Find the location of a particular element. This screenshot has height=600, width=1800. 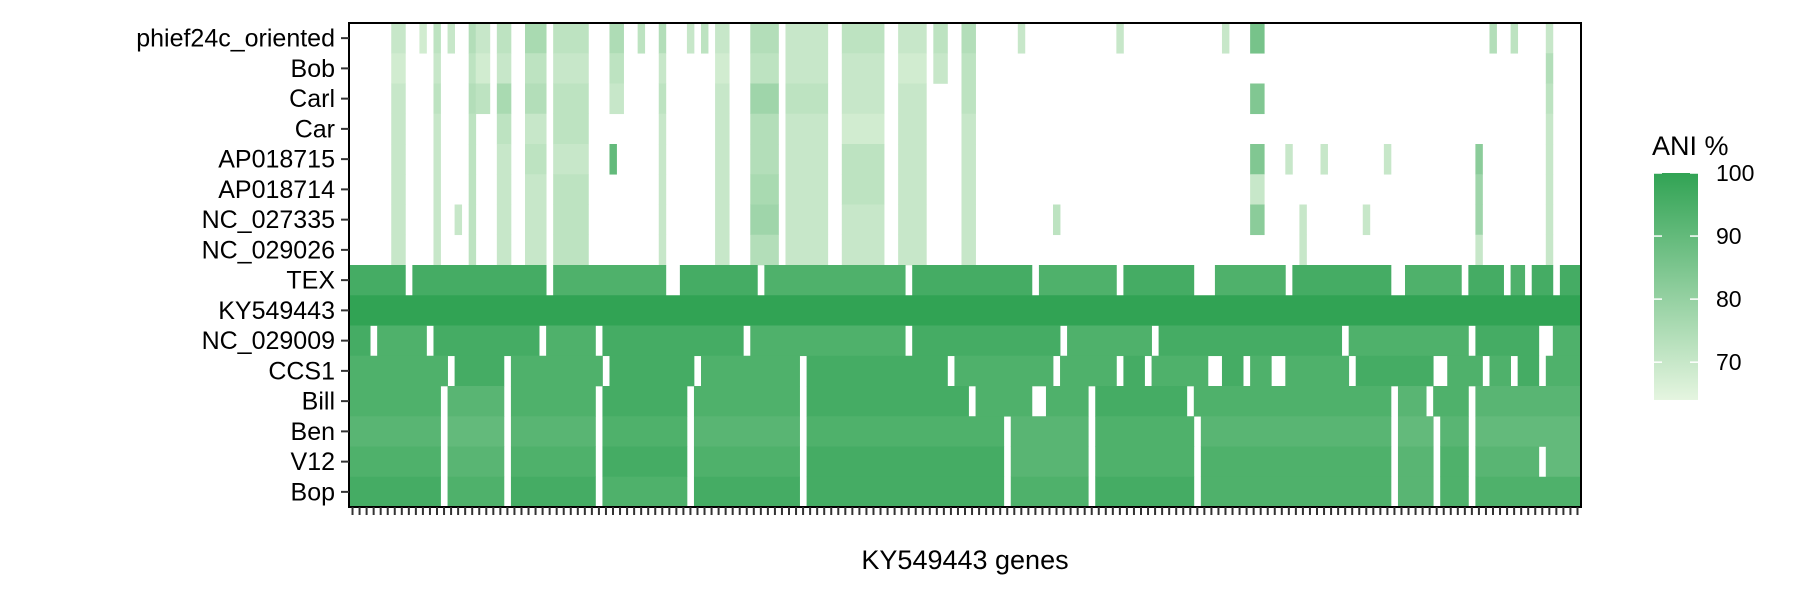

legend-ticks: 100 90 80 70 is located at coordinates (1704, 267).